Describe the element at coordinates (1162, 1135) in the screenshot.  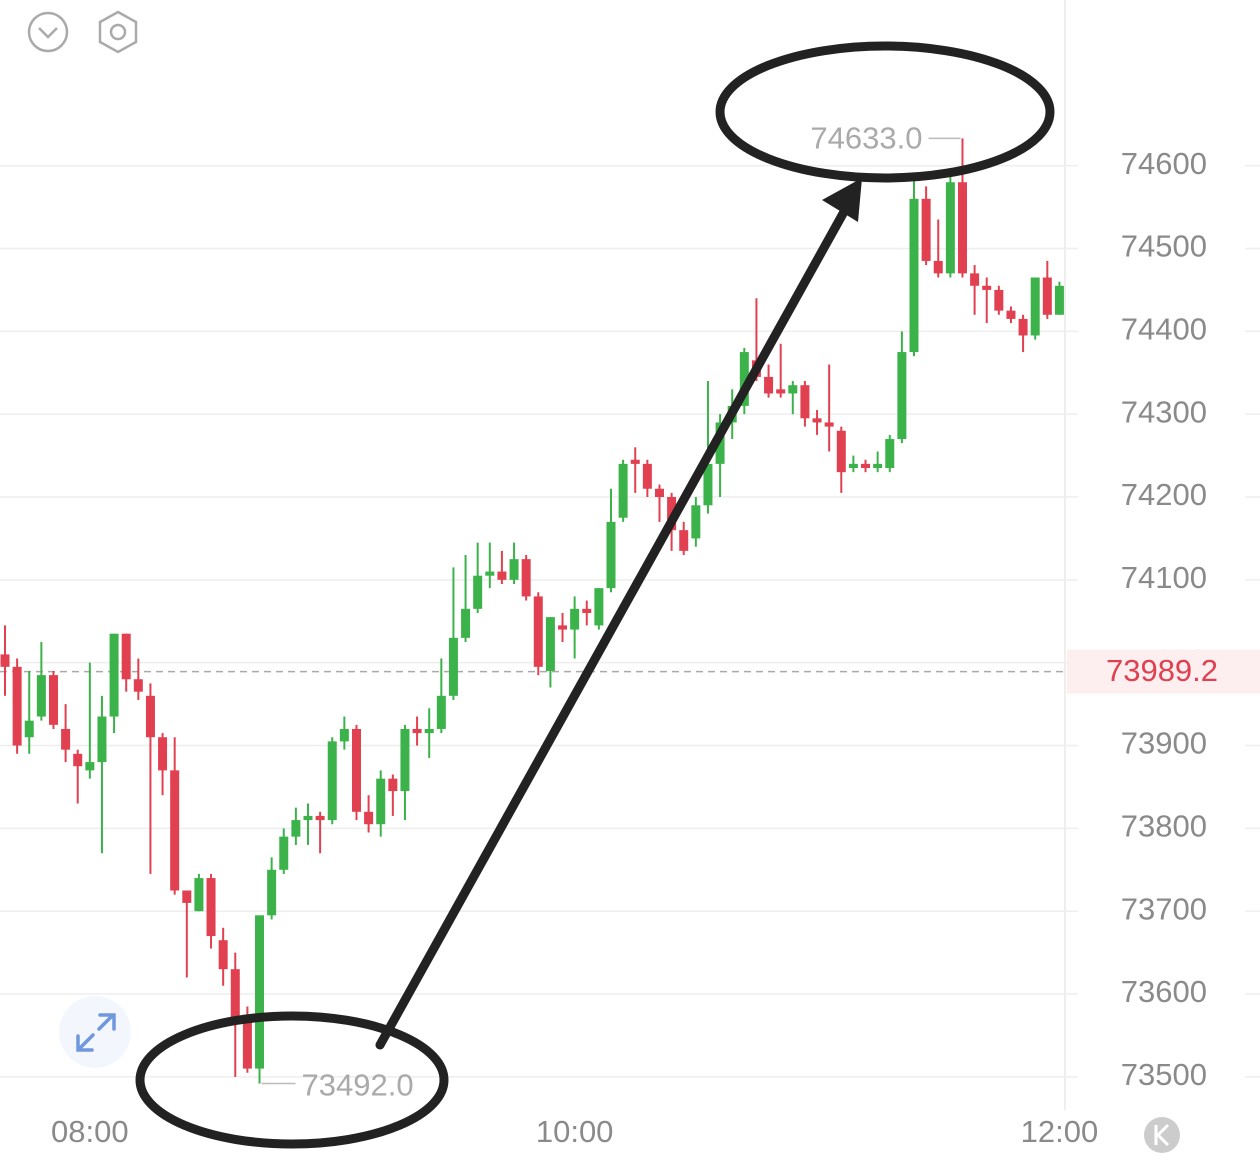
I see `k-icon` at that location.